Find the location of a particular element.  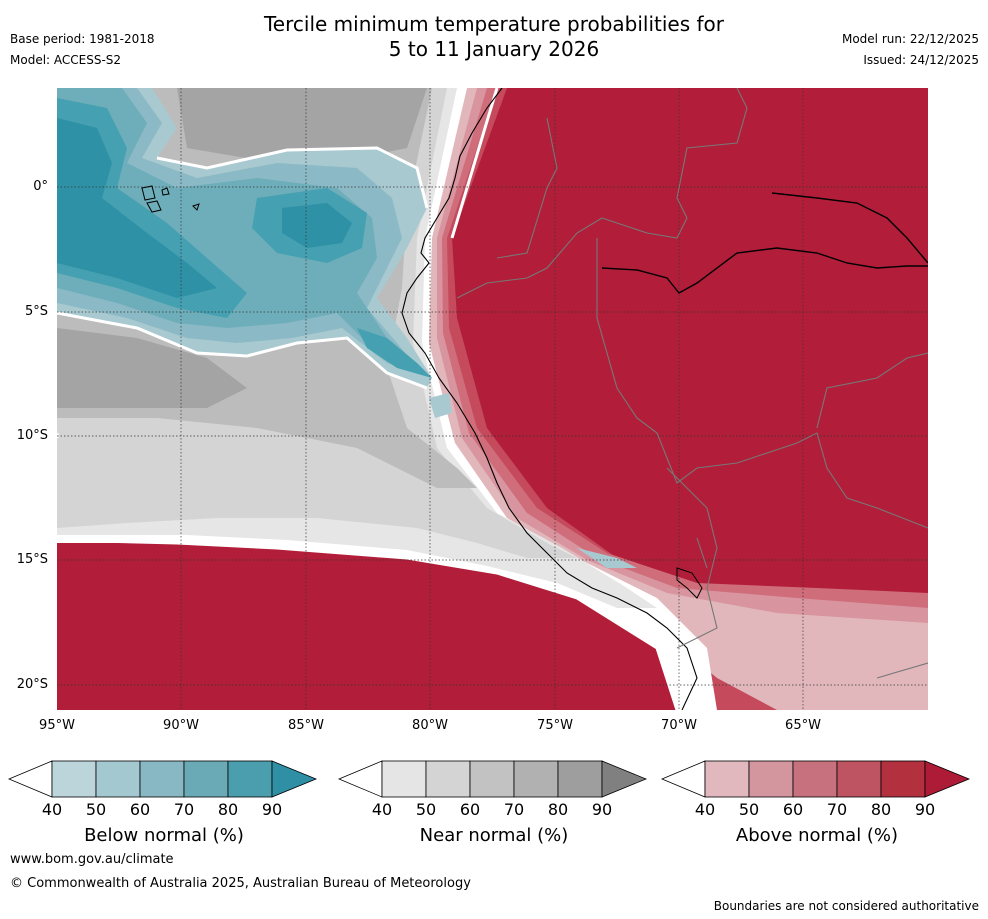

above-colorbar-tick: 80 is located at coordinates (881, 809).